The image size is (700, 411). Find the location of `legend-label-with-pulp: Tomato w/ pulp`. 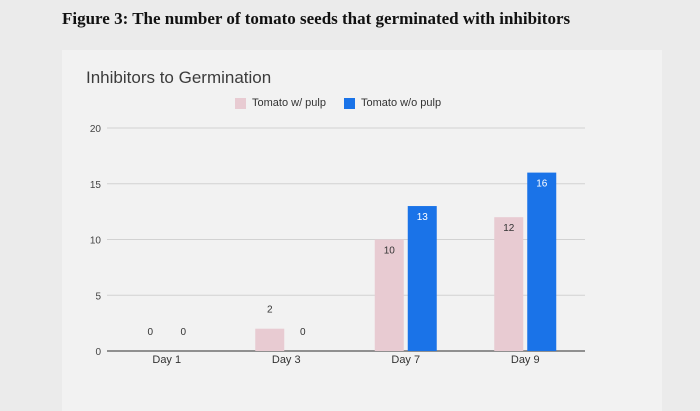

legend-label-with-pulp: Tomato w/ pulp is located at coordinates (289, 103).